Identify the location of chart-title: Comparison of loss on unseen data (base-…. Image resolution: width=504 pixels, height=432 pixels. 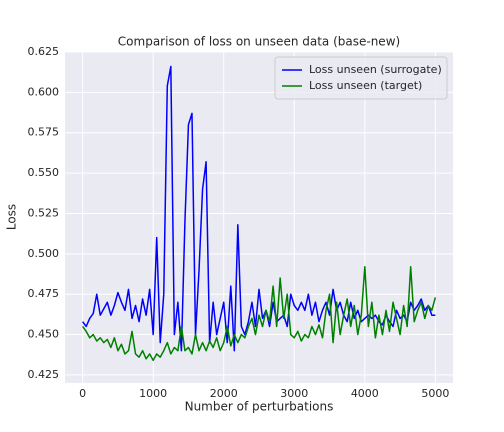
(259, 42).